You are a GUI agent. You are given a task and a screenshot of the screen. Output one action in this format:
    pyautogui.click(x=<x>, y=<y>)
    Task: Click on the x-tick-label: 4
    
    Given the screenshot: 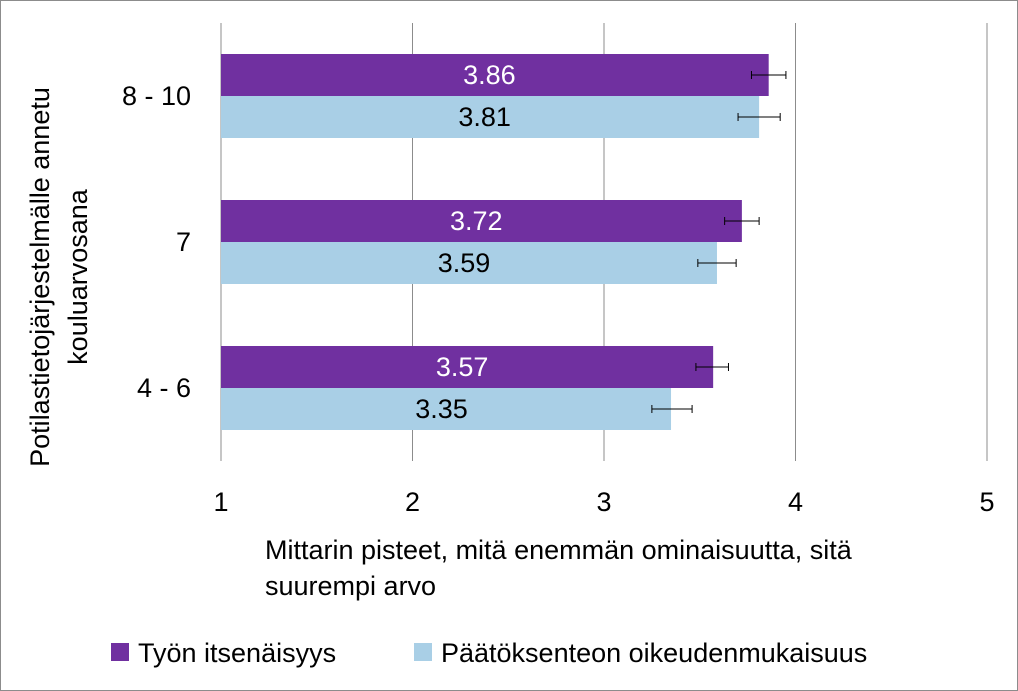 What is the action you would take?
    pyautogui.click(x=795, y=502)
    